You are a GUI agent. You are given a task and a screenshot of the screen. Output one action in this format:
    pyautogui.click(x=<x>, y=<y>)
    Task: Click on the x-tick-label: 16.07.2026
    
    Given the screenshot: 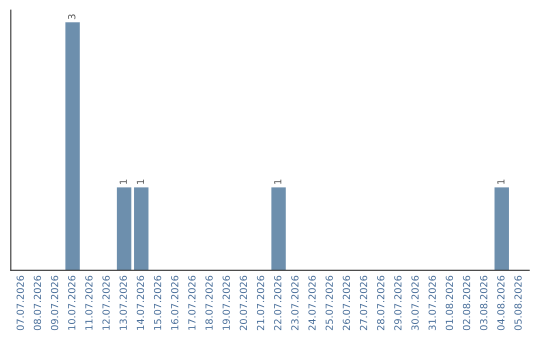 What is the action you would take?
    pyautogui.click(x=174, y=303)
    